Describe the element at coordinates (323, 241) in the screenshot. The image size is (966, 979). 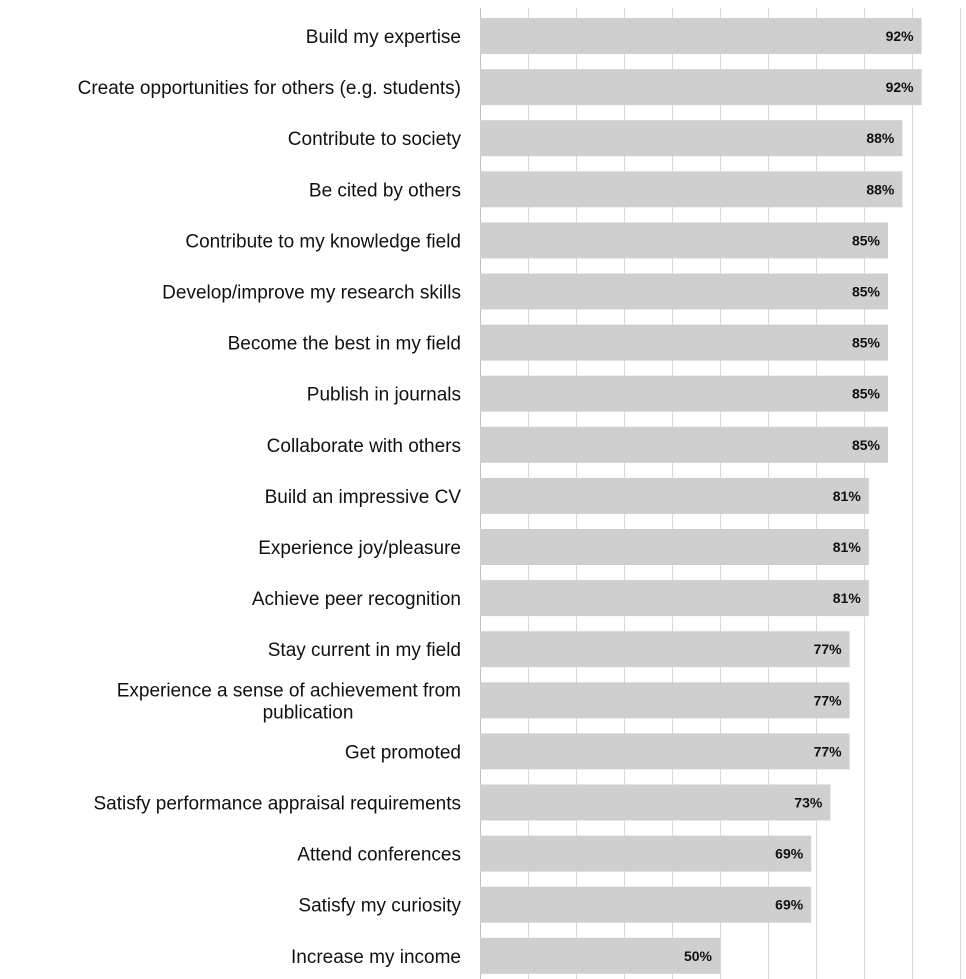
I see `category-label: Contribute to my knowledge field` at that location.